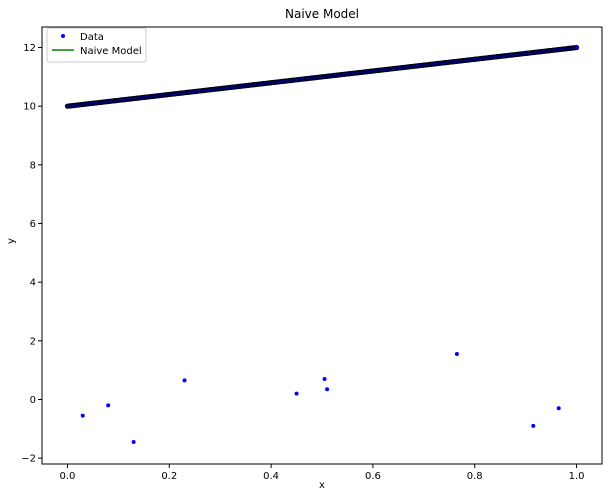  I want to click on x-tick-label: 0.8, so click(475, 476).